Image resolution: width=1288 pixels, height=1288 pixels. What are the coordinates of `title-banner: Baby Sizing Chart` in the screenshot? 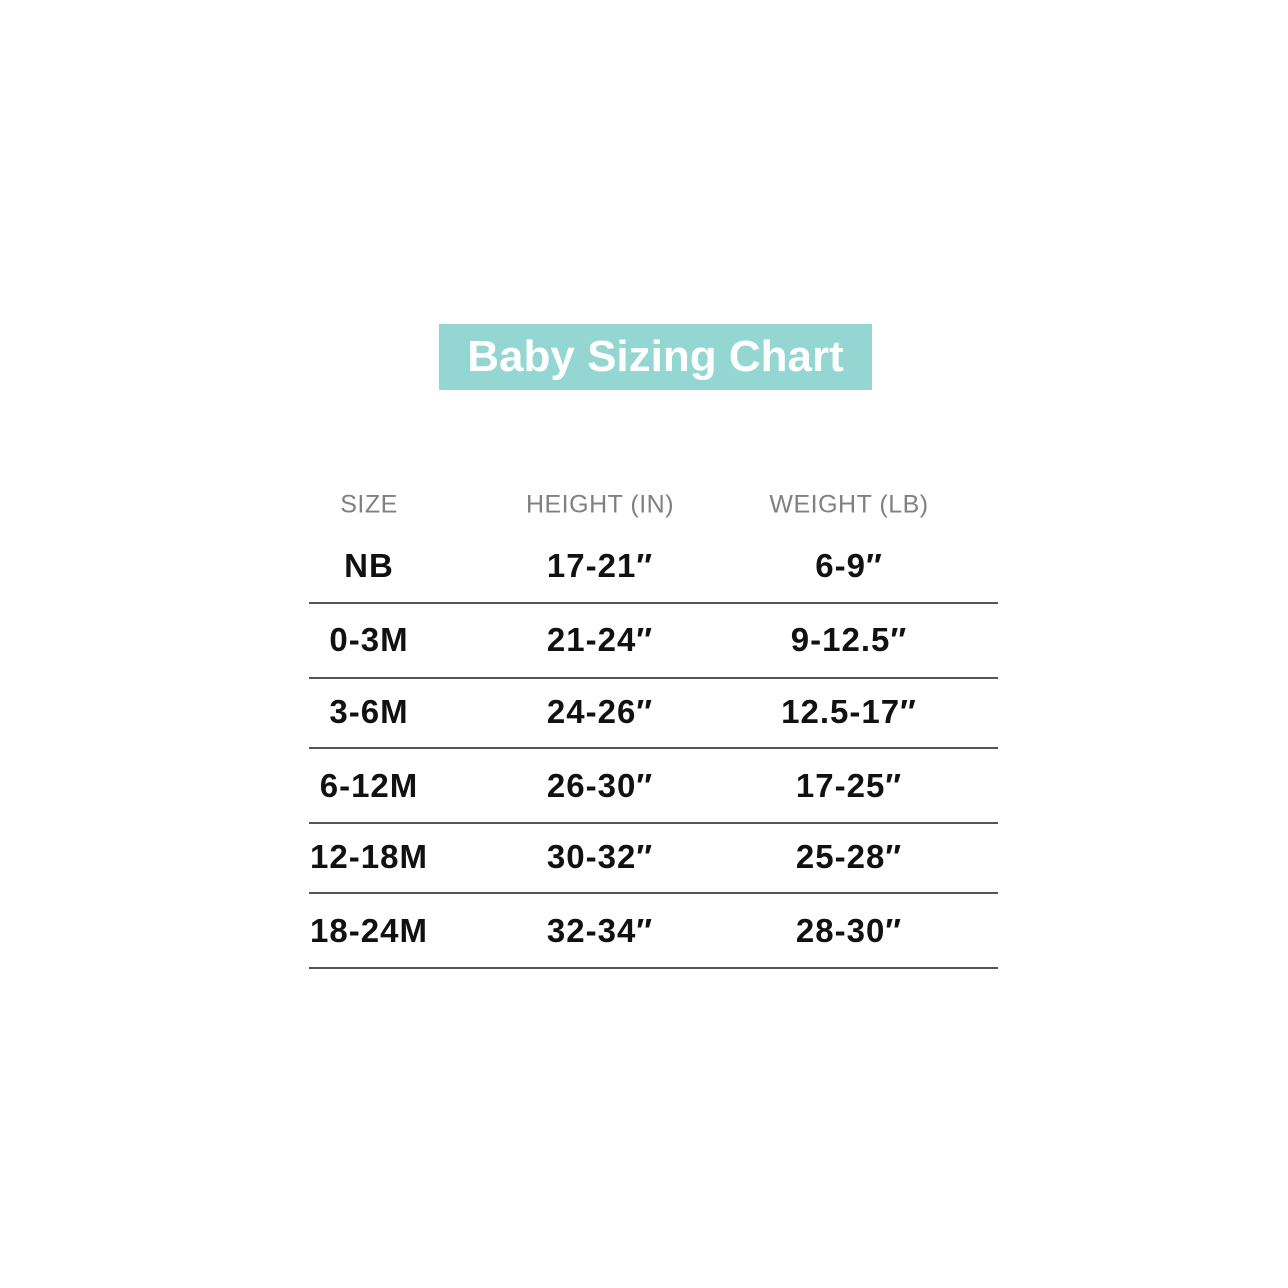 It's located at (655, 357).